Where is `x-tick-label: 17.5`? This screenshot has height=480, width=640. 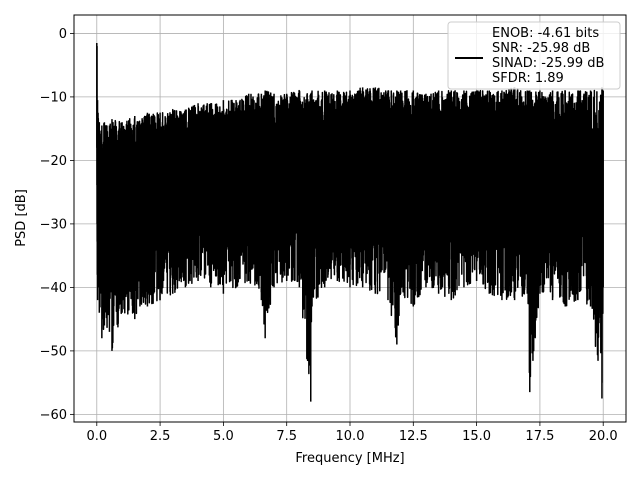 x-tick-label: 17.5 is located at coordinates (539, 436).